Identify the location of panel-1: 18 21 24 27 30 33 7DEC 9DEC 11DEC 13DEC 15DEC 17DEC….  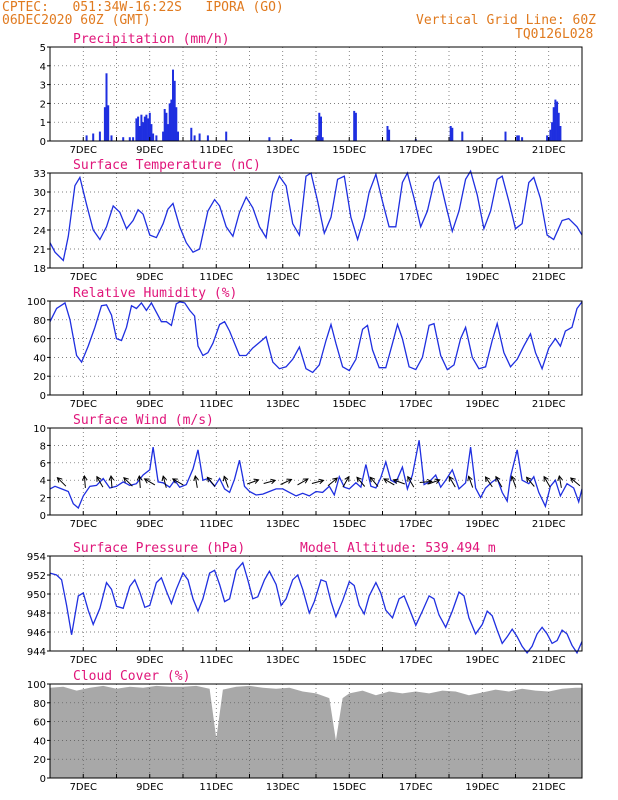
(308, 220).